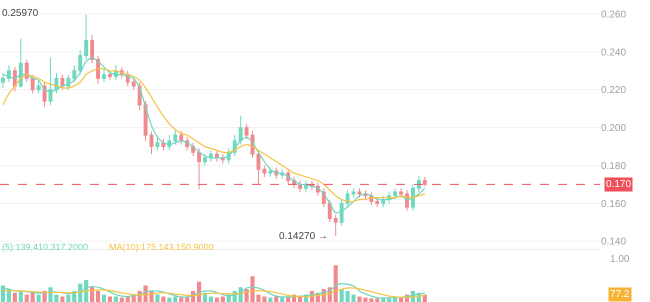 The width and height of the screenshot is (650, 302). What do you see at coordinates (161, 247) in the screenshot?
I see `annotation: MA(10):175,143,150.9000` at bounding box center [161, 247].